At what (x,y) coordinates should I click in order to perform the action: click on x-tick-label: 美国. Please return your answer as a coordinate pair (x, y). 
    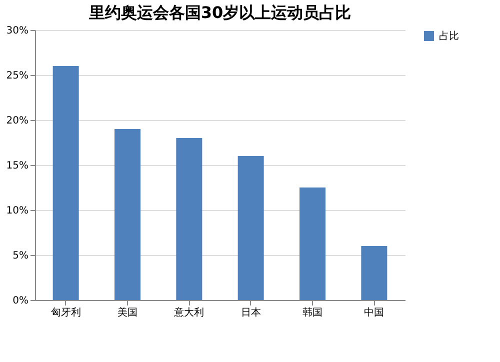
    Looking at the image, I should click on (128, 312).